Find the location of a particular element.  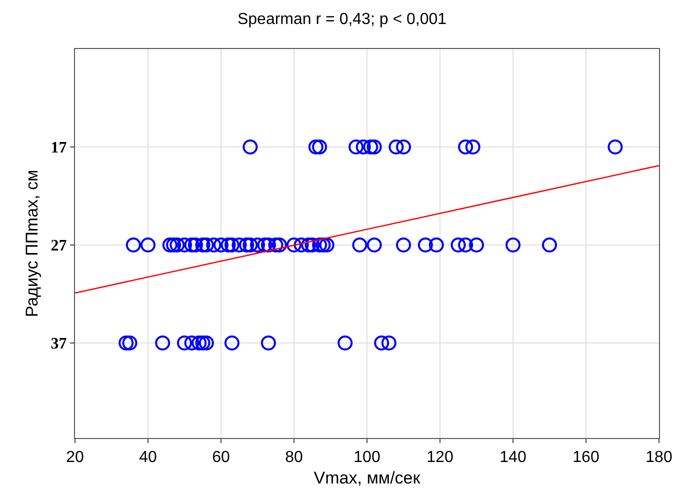

y-tick-label: 37 is located at coordinates (58, 344).